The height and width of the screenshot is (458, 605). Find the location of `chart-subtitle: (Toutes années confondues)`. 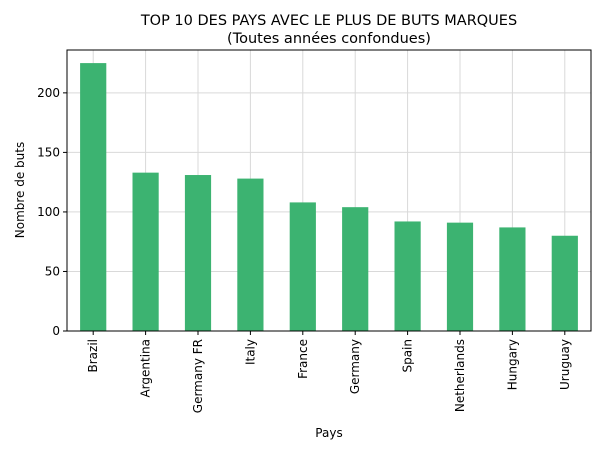

chart-subtitle: (Toutes années confondues) is located at coordinates (329, 39).